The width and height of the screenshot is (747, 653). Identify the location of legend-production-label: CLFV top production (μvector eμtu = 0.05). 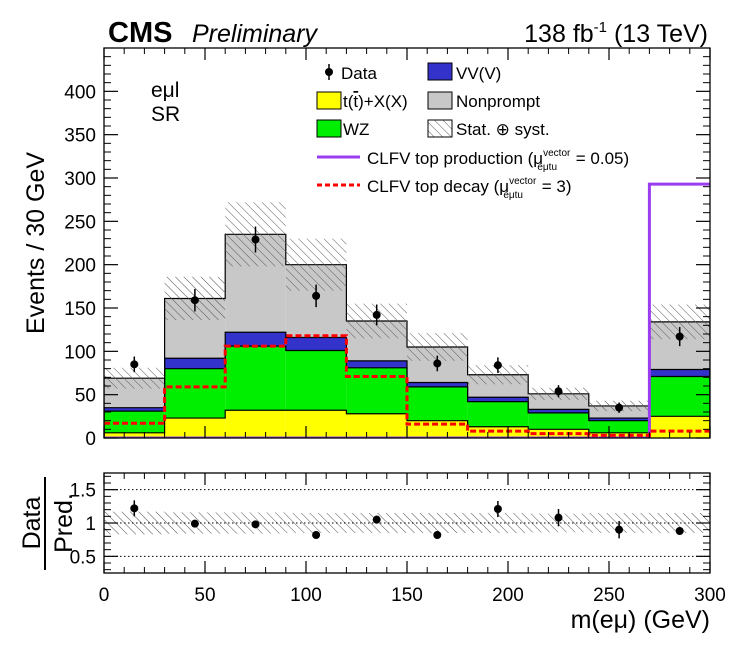
(498, 160).